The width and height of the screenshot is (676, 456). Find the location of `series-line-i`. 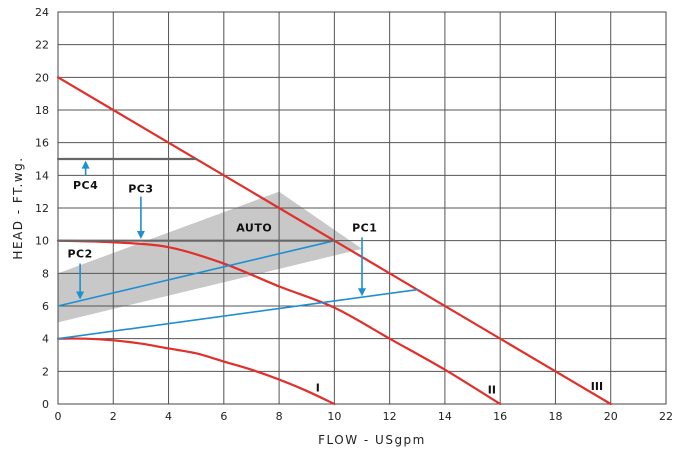

series-line-i is located at coordinates (196, 371).